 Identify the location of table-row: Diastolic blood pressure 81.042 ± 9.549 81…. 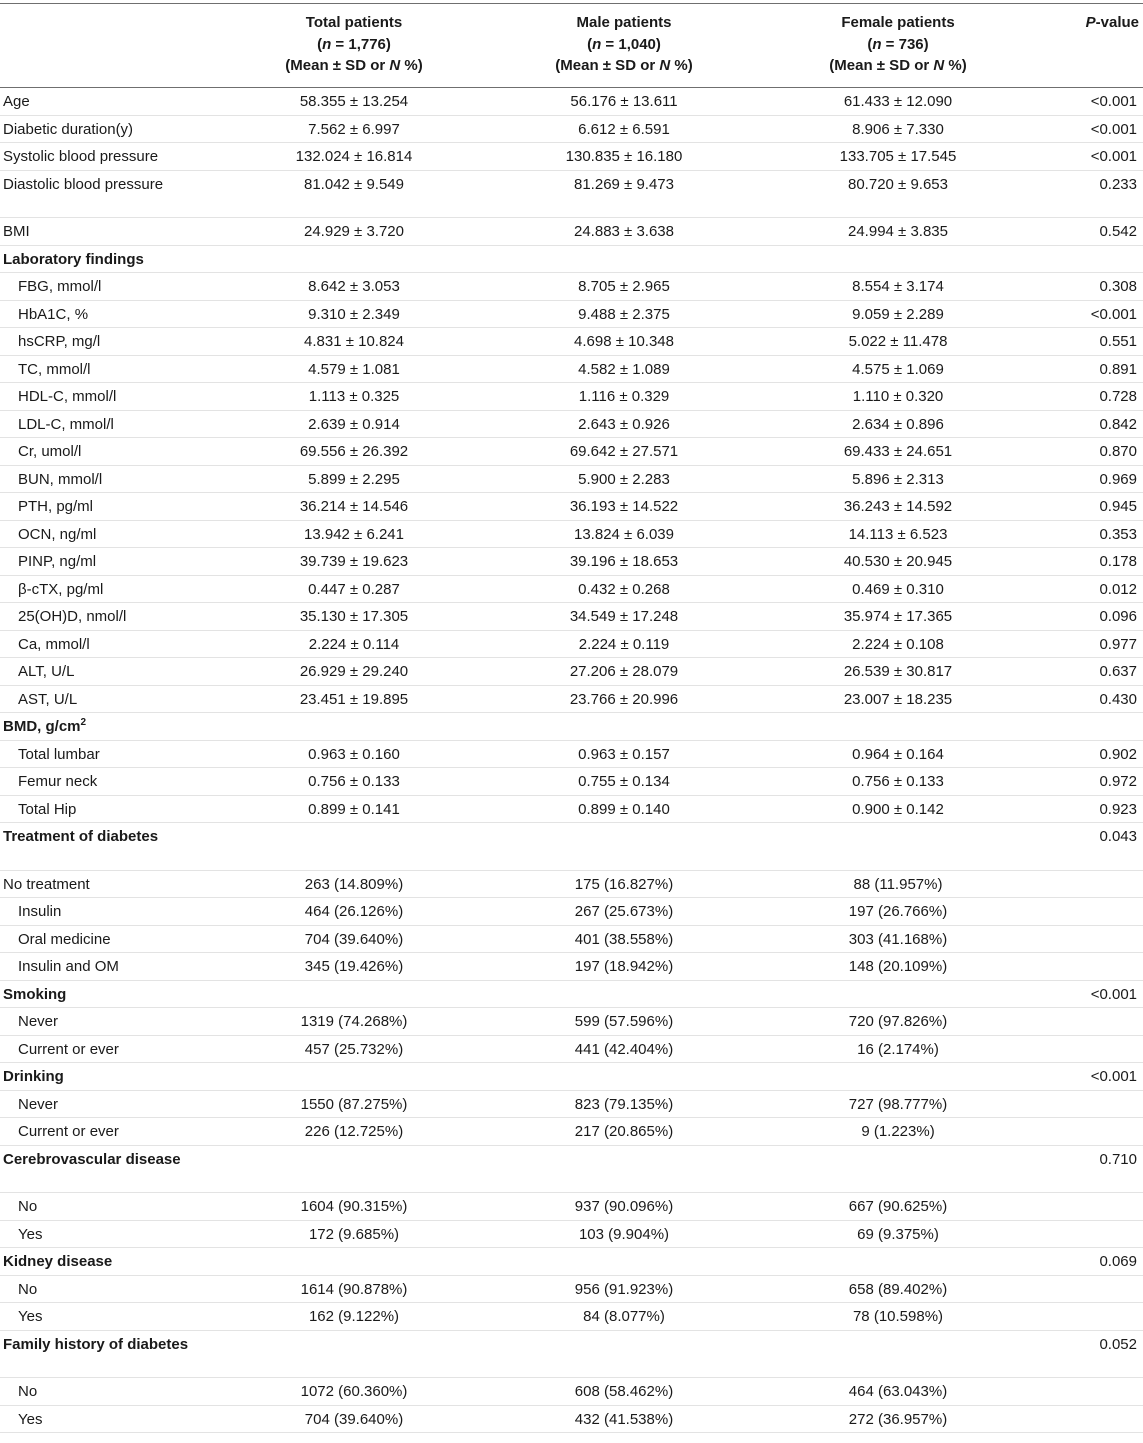
(571, 194).